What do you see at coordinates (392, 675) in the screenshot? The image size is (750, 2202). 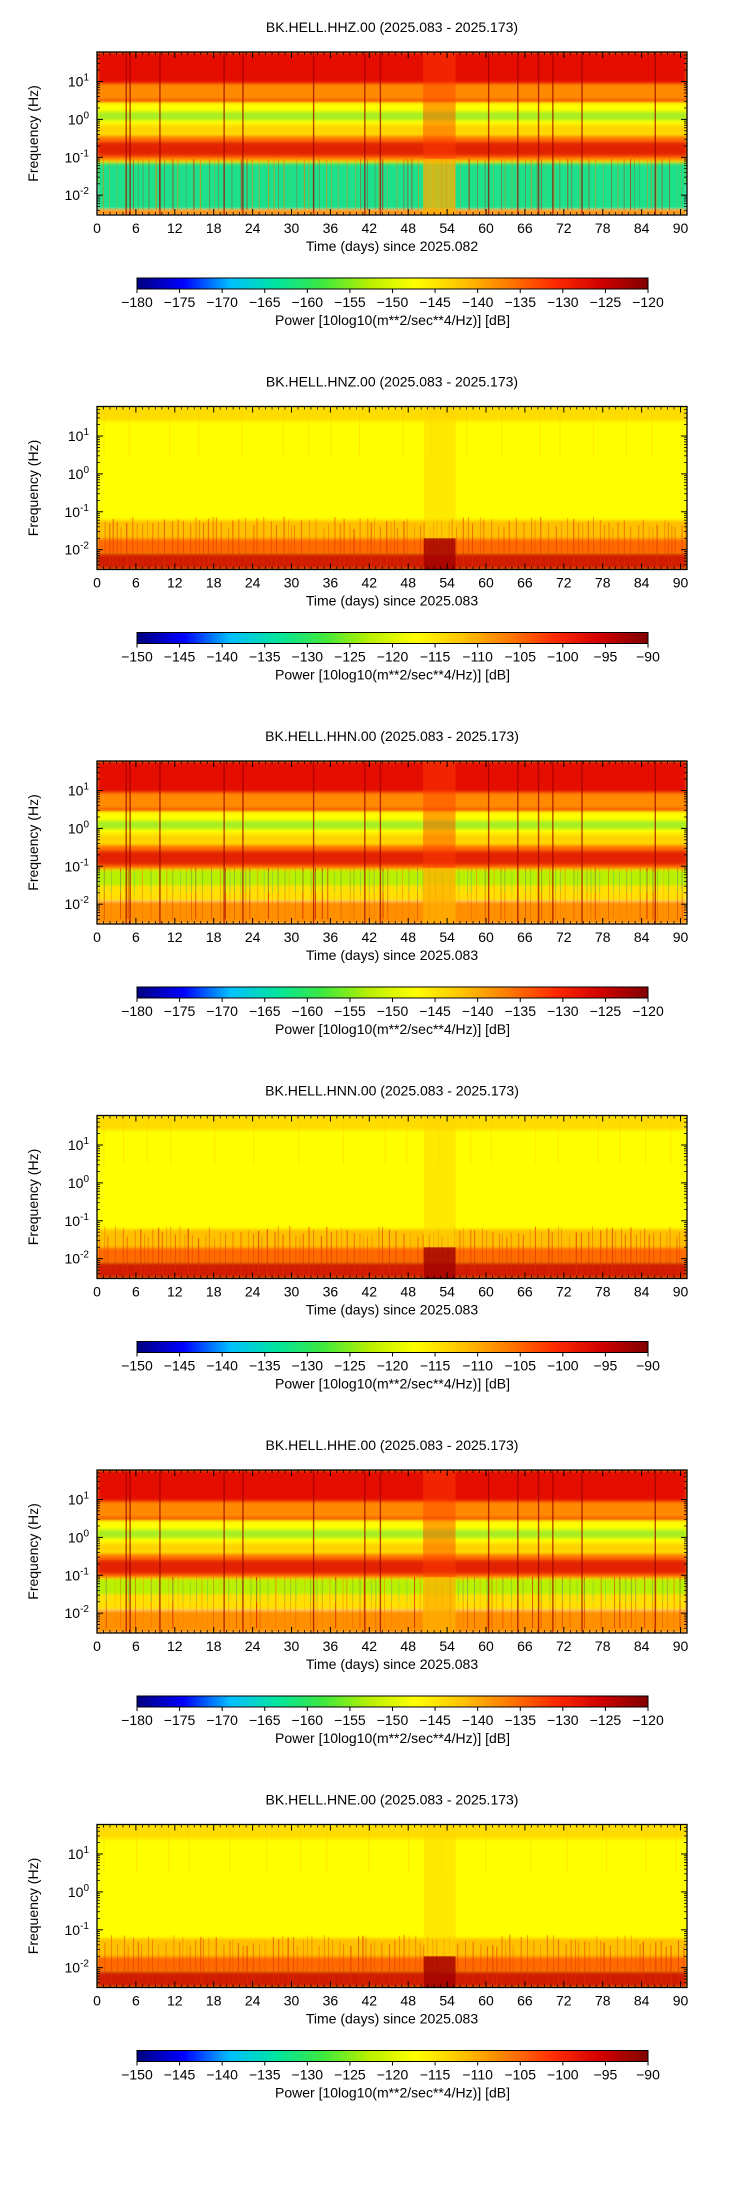 I see `colorbar-label: Power [10log10(m**2/sec**4/Hz)] [dB]` at bounding box center [392, 675].